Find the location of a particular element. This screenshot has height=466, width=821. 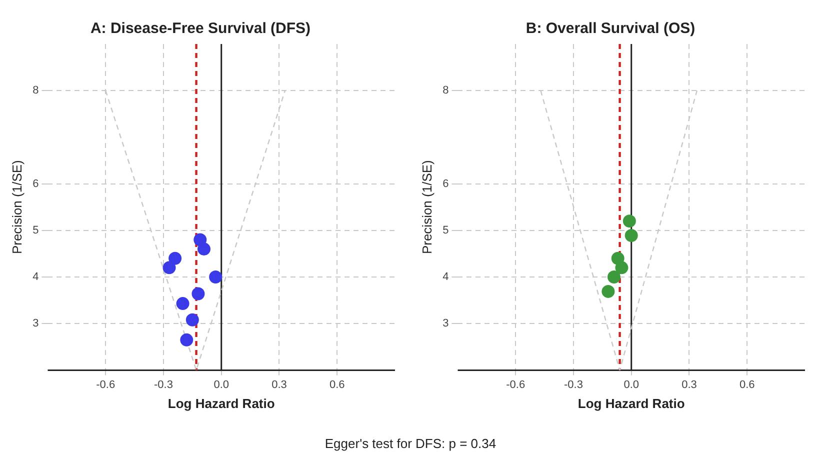

chart-title: B: Overall Survival (OS) is located at coordinates (611, 29).